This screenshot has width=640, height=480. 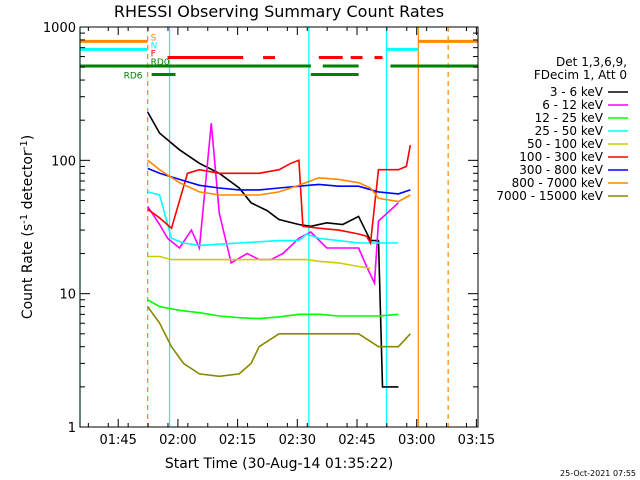 I want to click on legend-label-50-100-kev: 50 - 100 keV, so click(x=565, y=144).